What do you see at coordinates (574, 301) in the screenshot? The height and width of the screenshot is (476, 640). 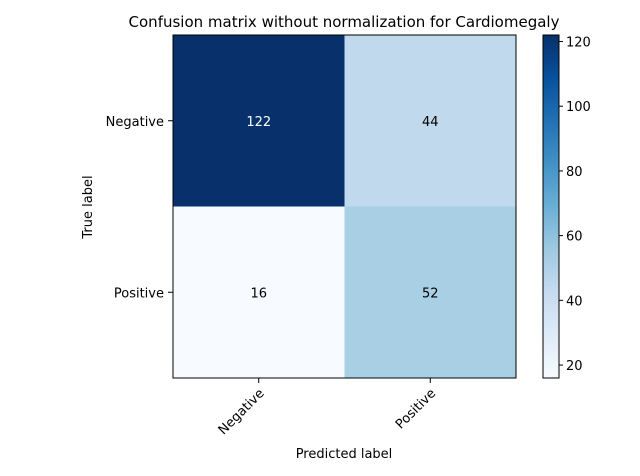 I see `colorbar-tick-label: 40` at bounding box center [574, 301].